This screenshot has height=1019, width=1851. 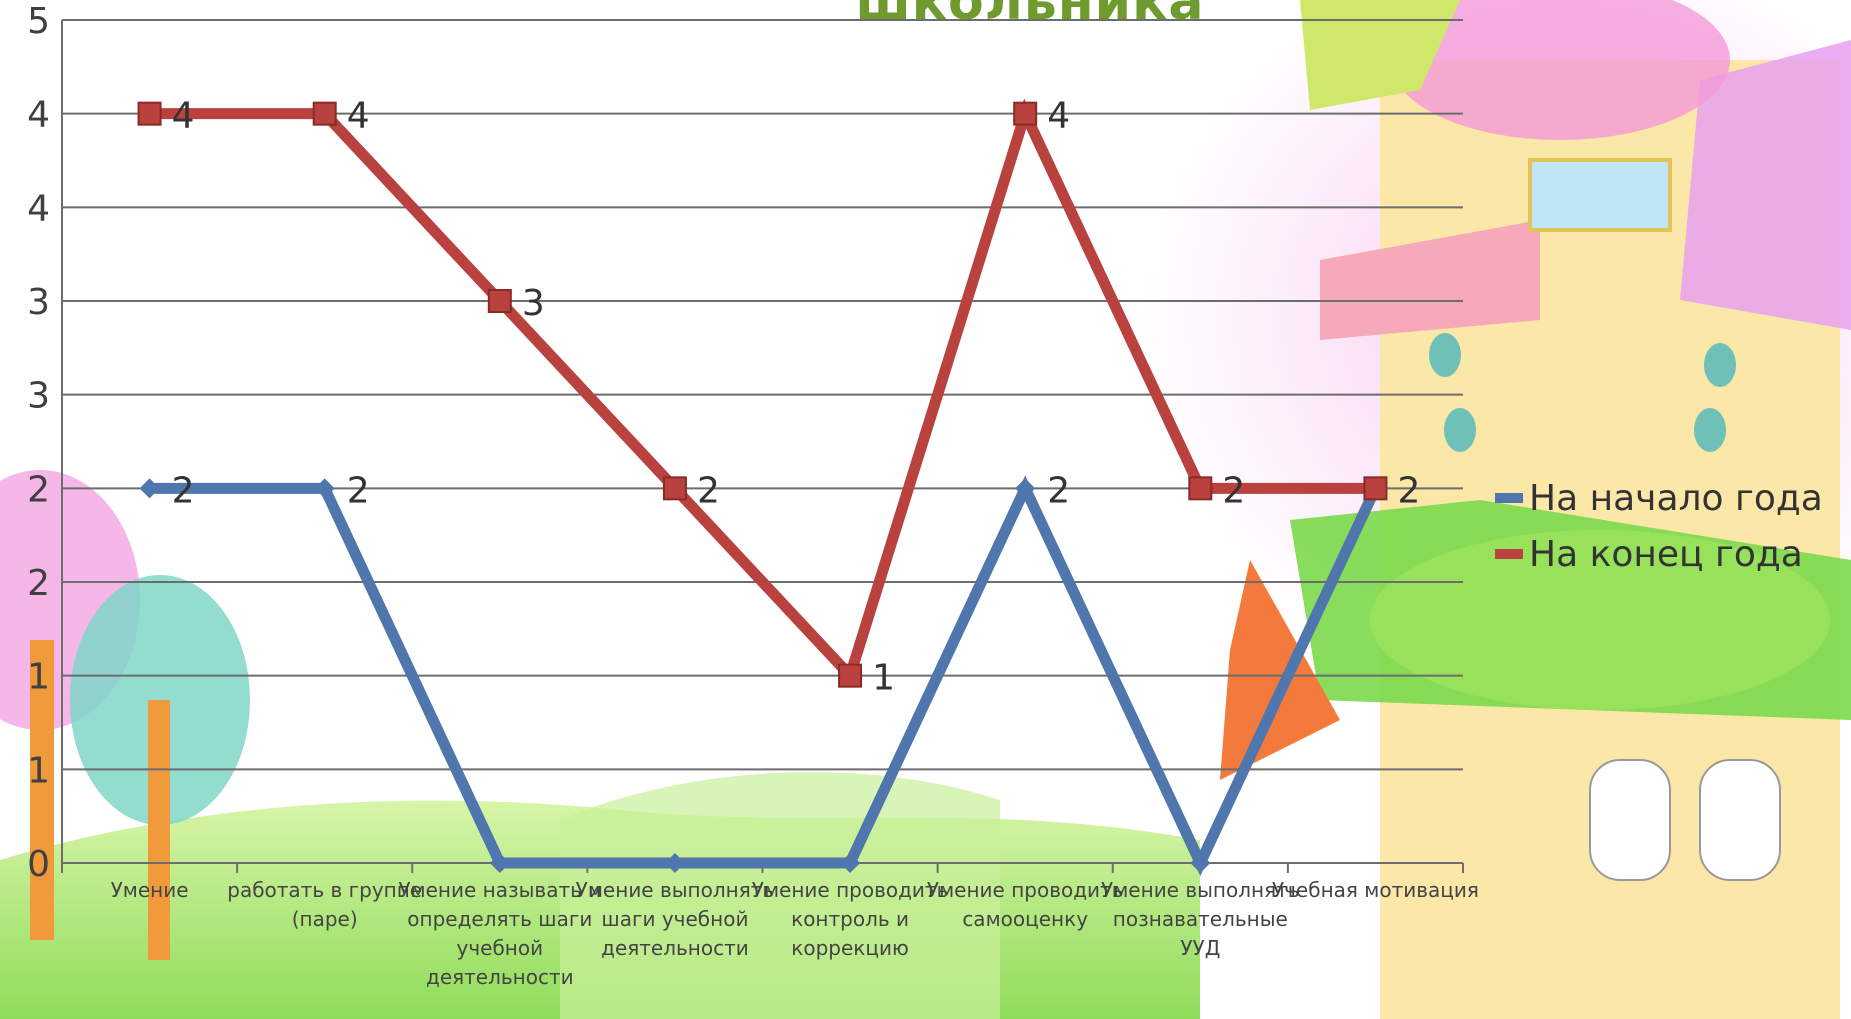 I want to click on x-tick-label-line: контроль и, so click(x=850, y=919).